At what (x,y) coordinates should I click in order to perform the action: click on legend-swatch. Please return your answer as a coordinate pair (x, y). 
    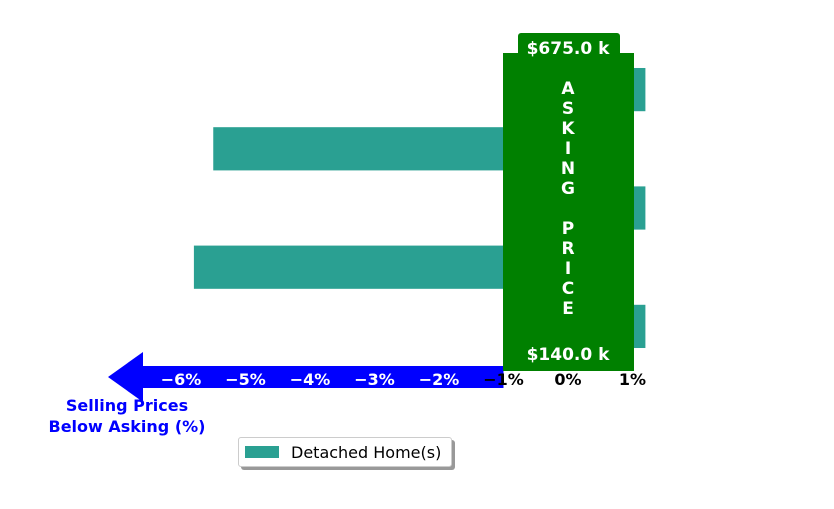
    Looking at the image, I should click on (262, 452).